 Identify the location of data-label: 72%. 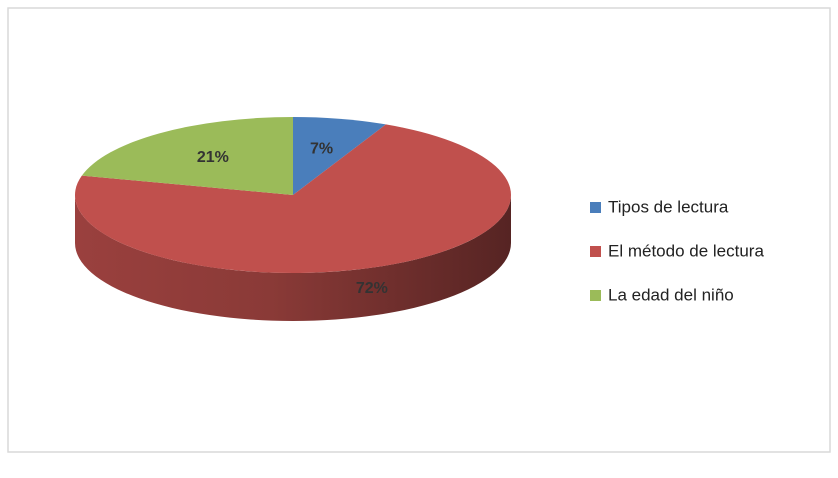
(372, 288).